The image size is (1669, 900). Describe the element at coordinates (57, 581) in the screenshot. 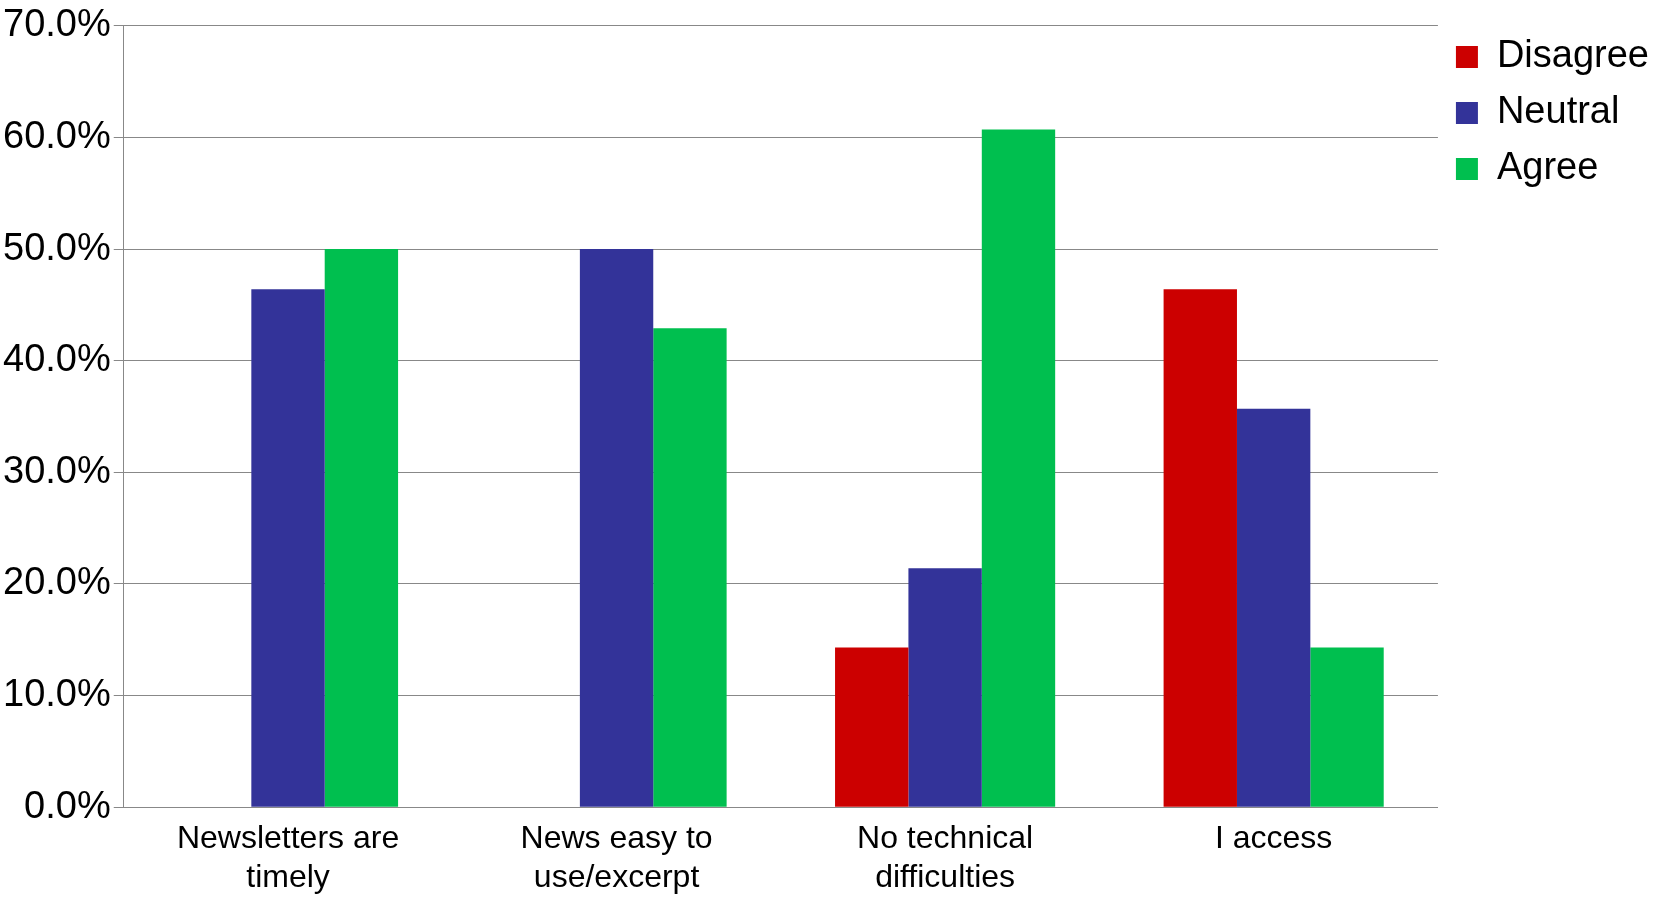

I see `y-tick-label: 20.0%` at that location.